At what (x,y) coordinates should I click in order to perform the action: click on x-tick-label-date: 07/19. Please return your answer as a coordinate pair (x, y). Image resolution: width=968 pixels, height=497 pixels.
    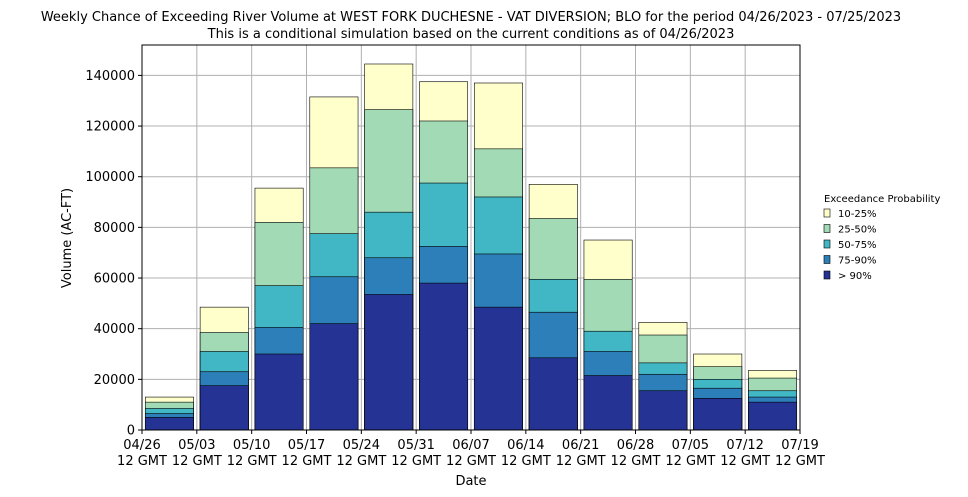
    Looking at the image, I should click on (799, 445).